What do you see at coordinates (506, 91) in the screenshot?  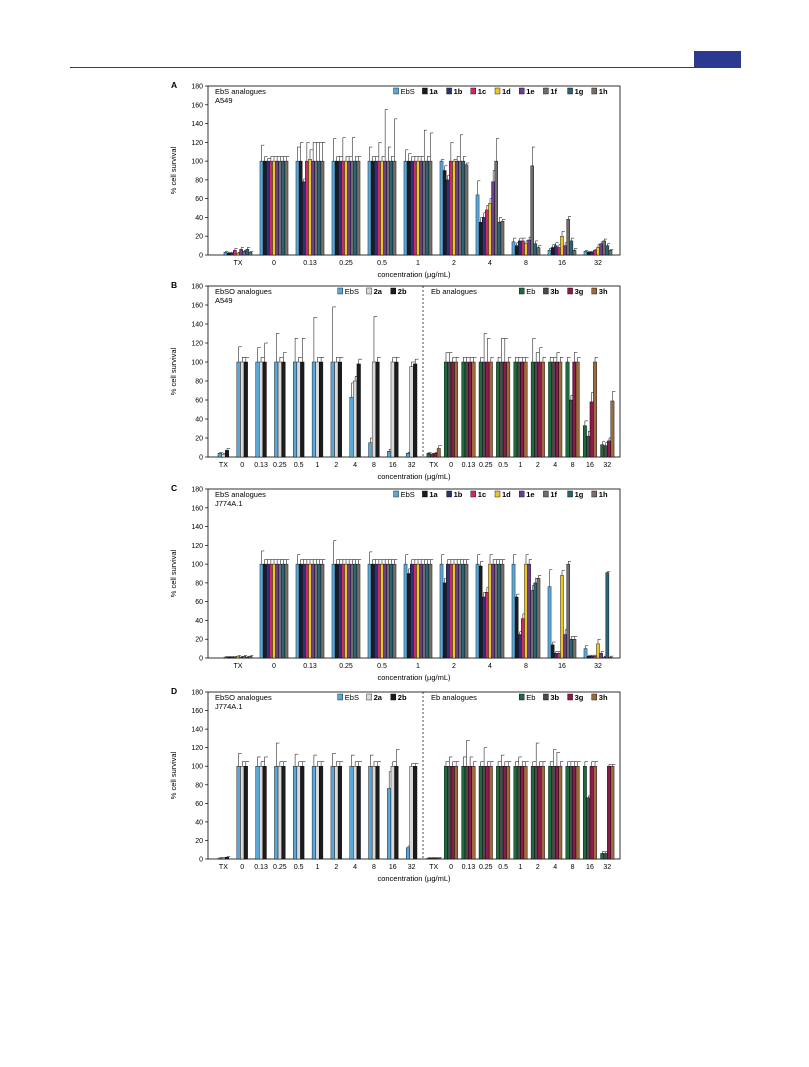 I see `legend-label-1d: 1d` at bounding box center [506, 91].